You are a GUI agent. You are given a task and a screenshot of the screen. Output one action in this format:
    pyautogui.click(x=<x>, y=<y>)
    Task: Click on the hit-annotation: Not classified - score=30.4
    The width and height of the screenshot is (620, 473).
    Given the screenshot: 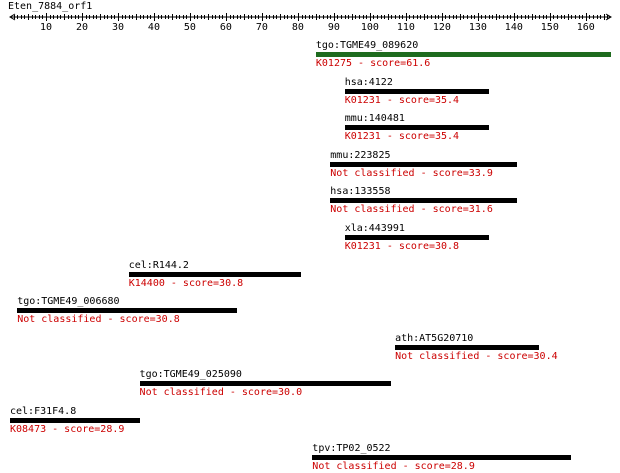 What is the action you would take?
    pyautogui.click(x=476, y=356)
    